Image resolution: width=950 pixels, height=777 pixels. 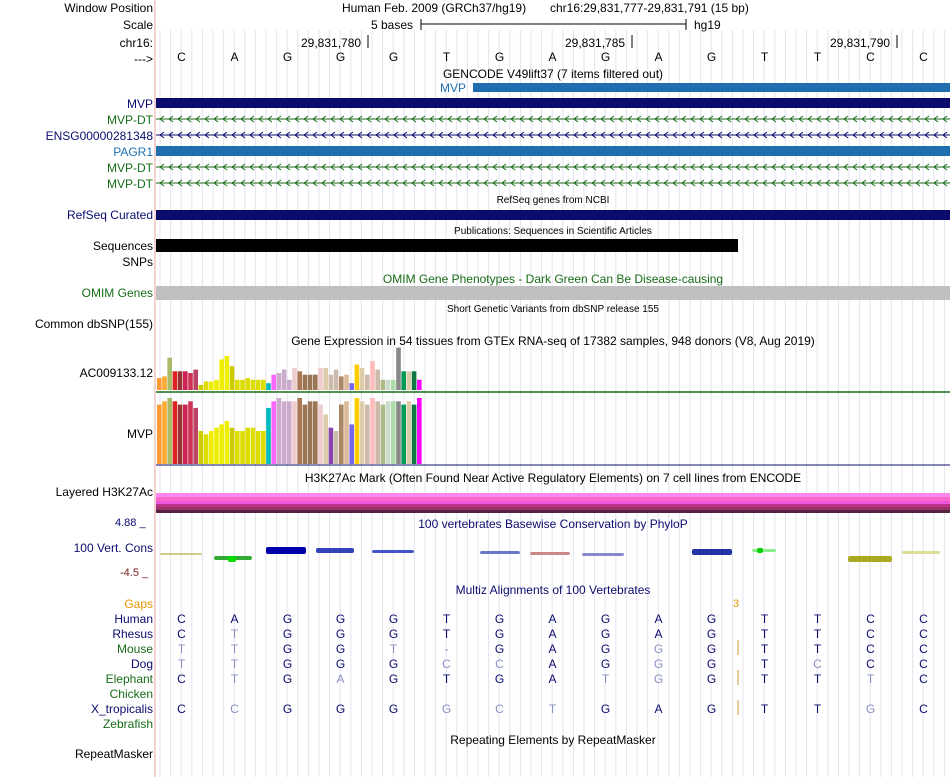 What do you see at coordinates (553, 74) in the screenshot?
I see `gencode-track-title: GENCODE V49lift37 (7 items filtered out)` at bounding box center [553, 74].